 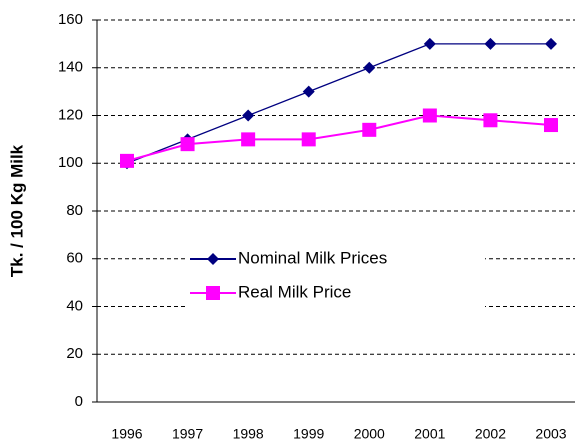 I want to click on y-tick-label: 160, so click(x=70, y=19).